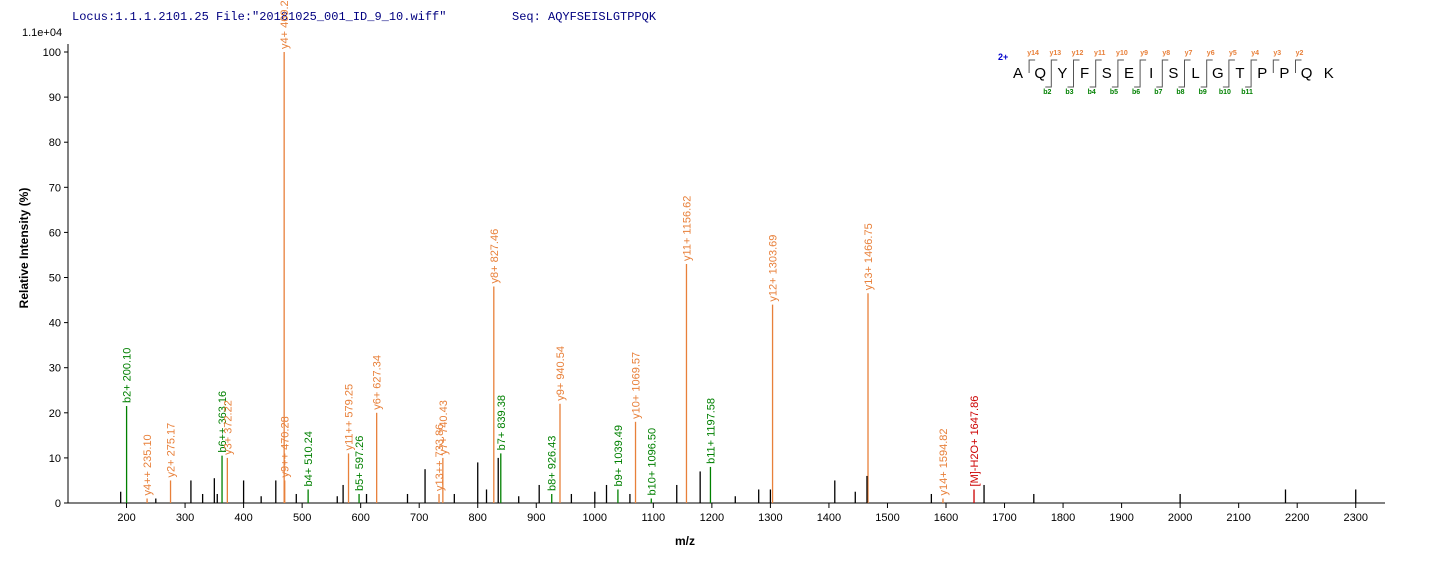  What do you see at coordinates (24, 248) in the screenshot?
I see `y-axis-label: Relative Intensity (%)` at bounding box center [24, 248].